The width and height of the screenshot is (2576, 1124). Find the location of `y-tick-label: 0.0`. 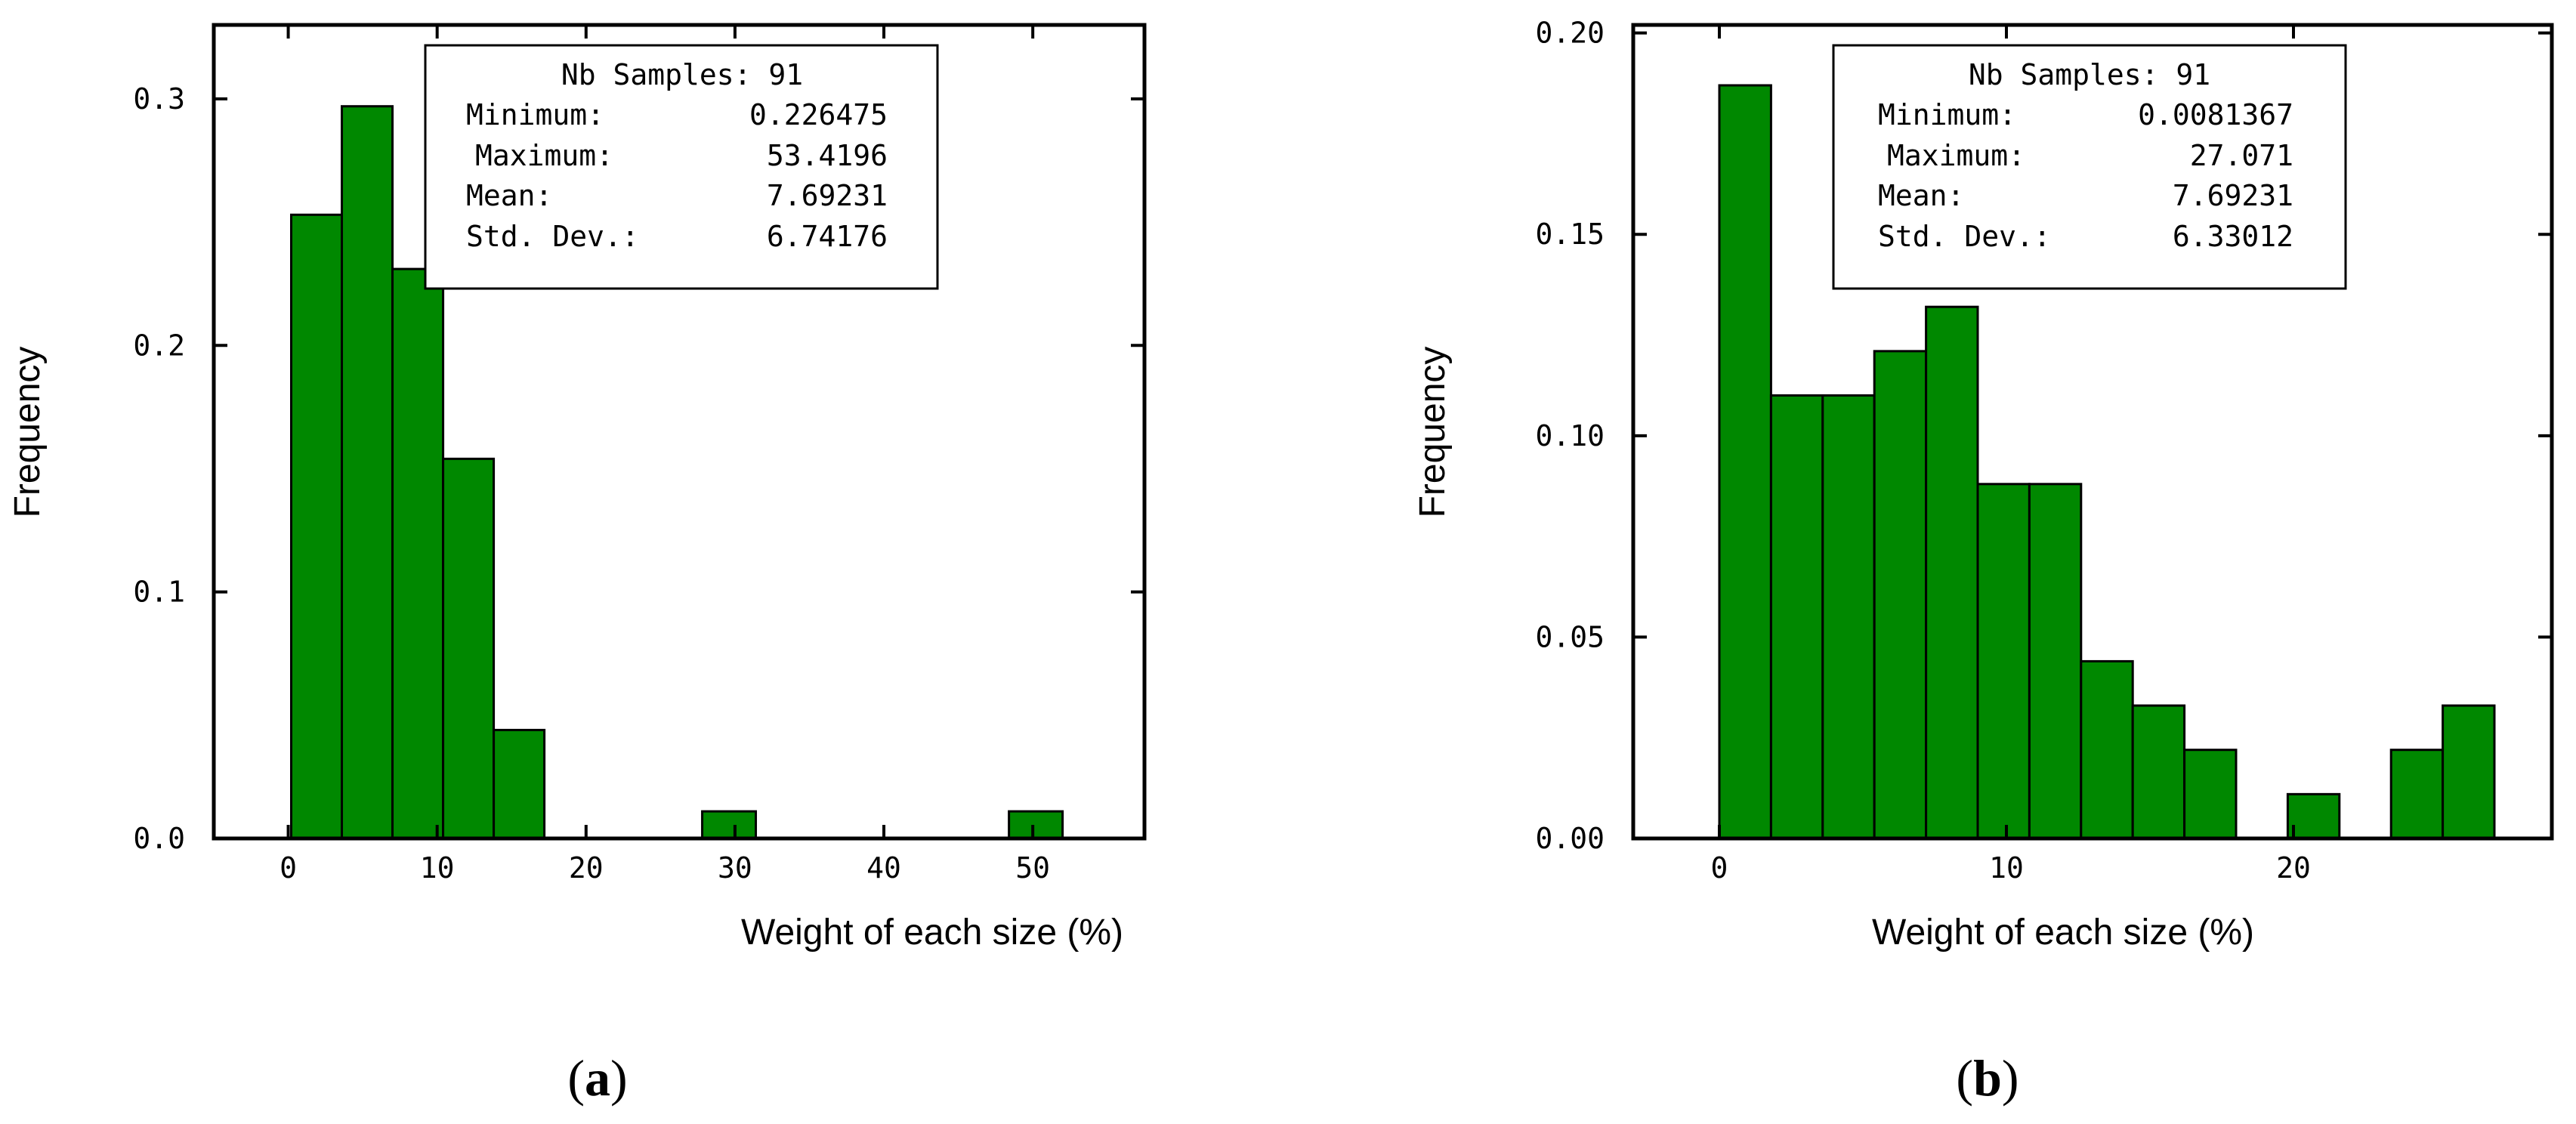

y-tick-label: 0.0 is located at coordinates (159, 838).